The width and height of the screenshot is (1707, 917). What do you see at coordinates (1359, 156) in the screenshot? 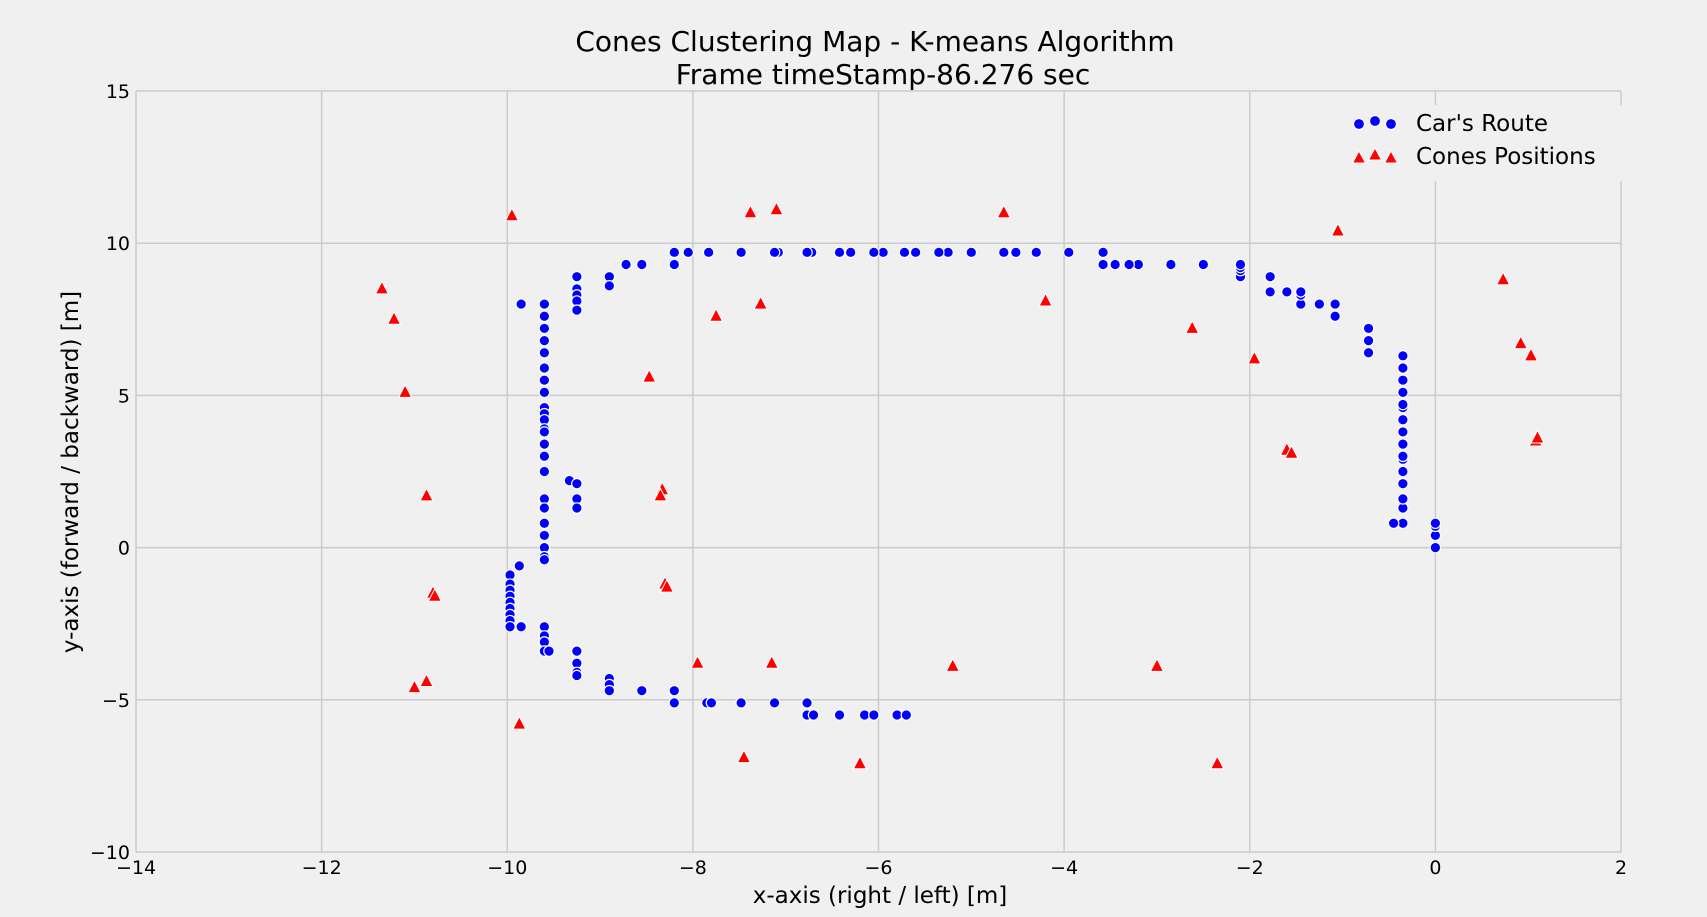
I see `legend-cone-marker` at bounding box center [1359, 156].